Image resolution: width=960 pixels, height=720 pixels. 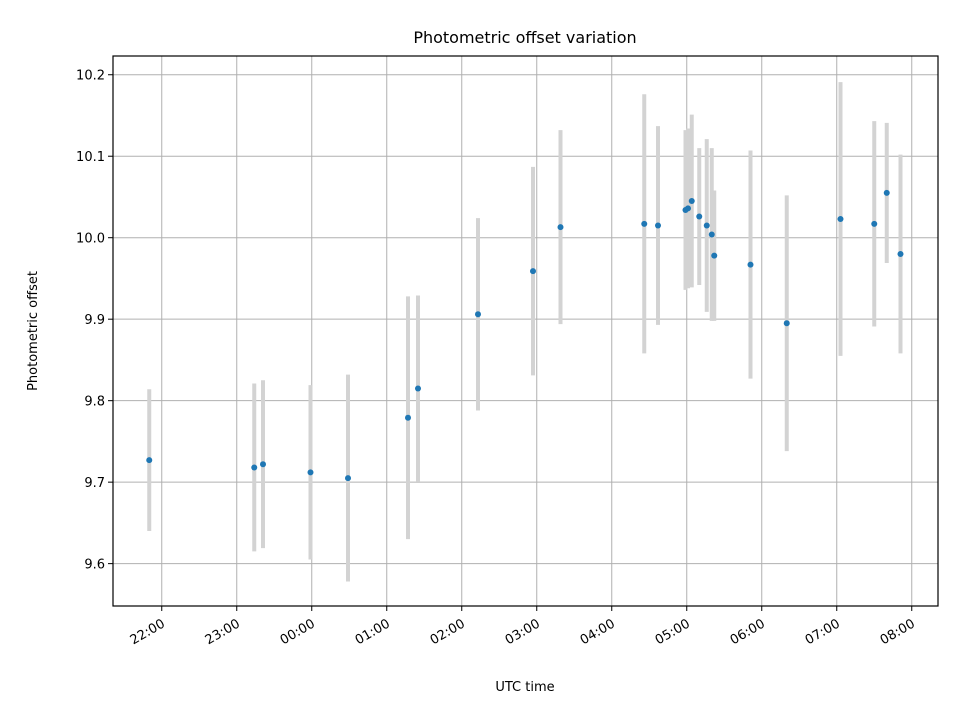 What do you see at coordinates (94, 320) in the screenshot?
I see `y-tick-label: 9.9` at bounding box center [94, 320].